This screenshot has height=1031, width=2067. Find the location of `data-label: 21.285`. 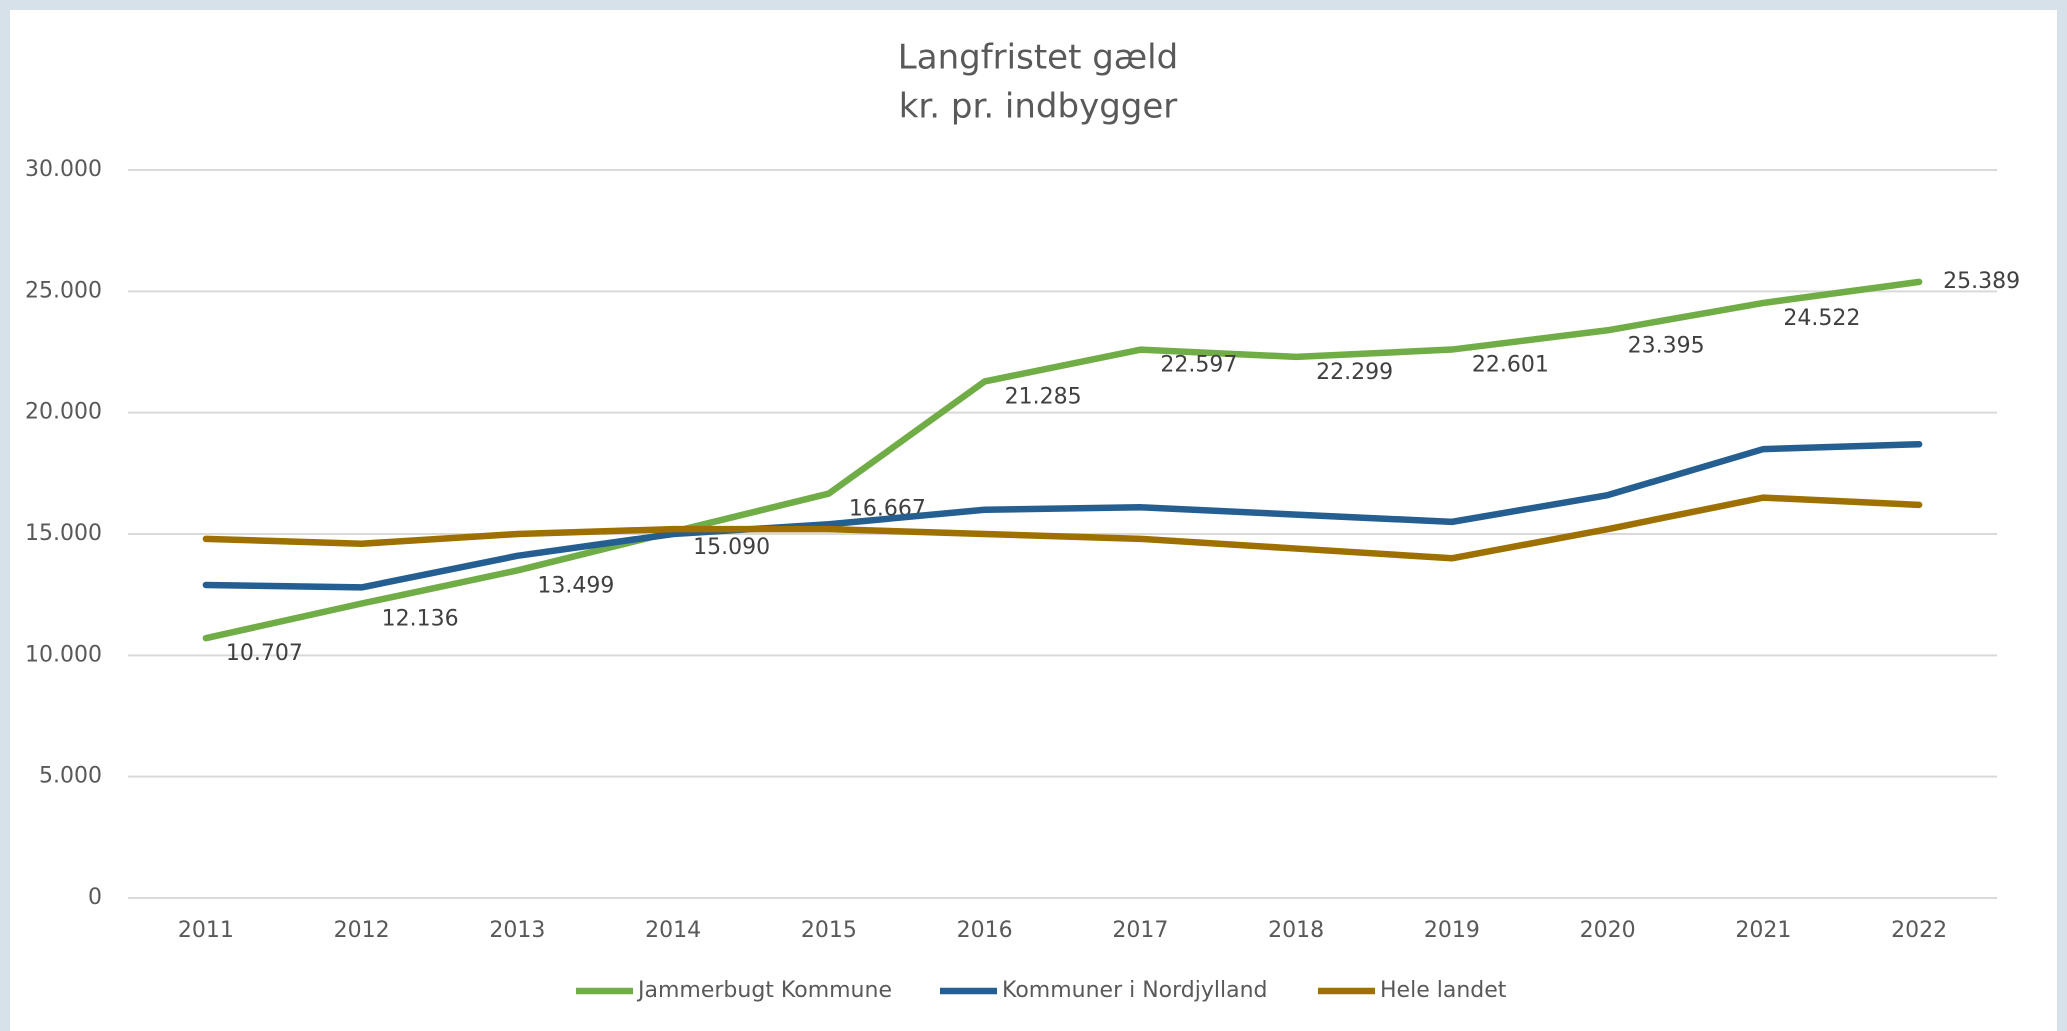

data-label: 21.285 is located at coordinates (1043, 396).